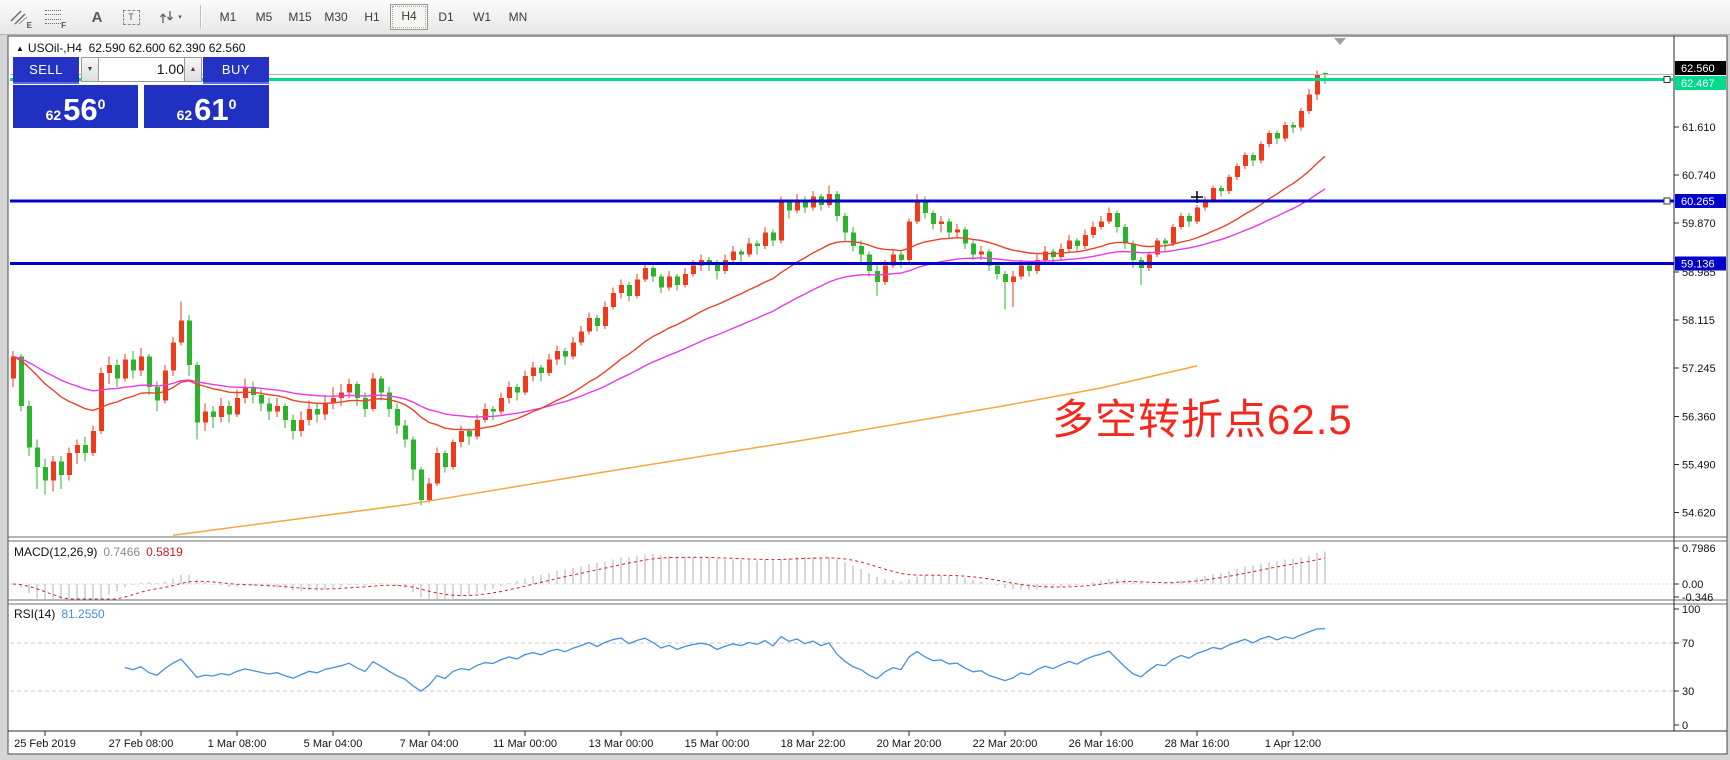 This screenshot has width=1730, height=760. What do you see at coordinates (232, 104) in the screenshot?
I see `buy-price-sup: 0` at bounding box center [232, 104].